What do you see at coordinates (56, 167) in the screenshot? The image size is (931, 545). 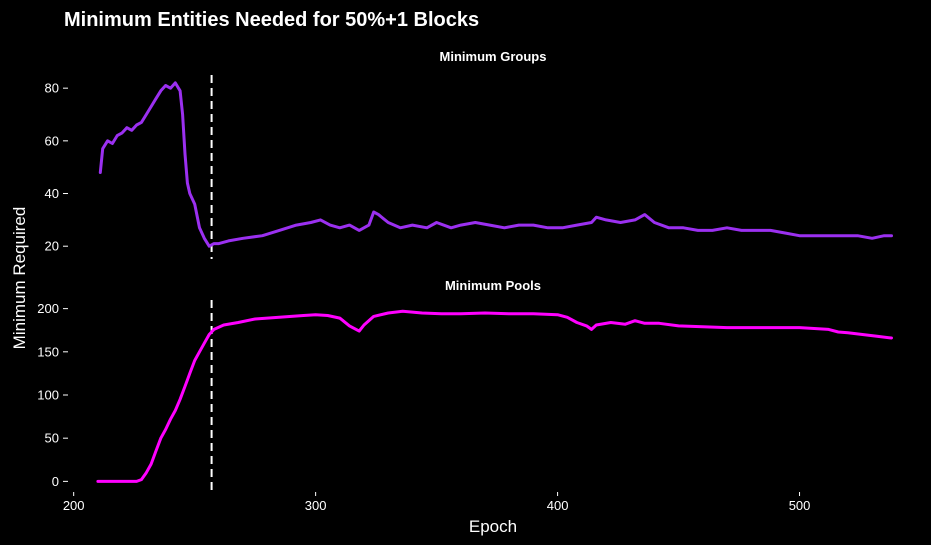 I see `groups-y-axis: 20 40 60 80` at bounding box center [56, 167].